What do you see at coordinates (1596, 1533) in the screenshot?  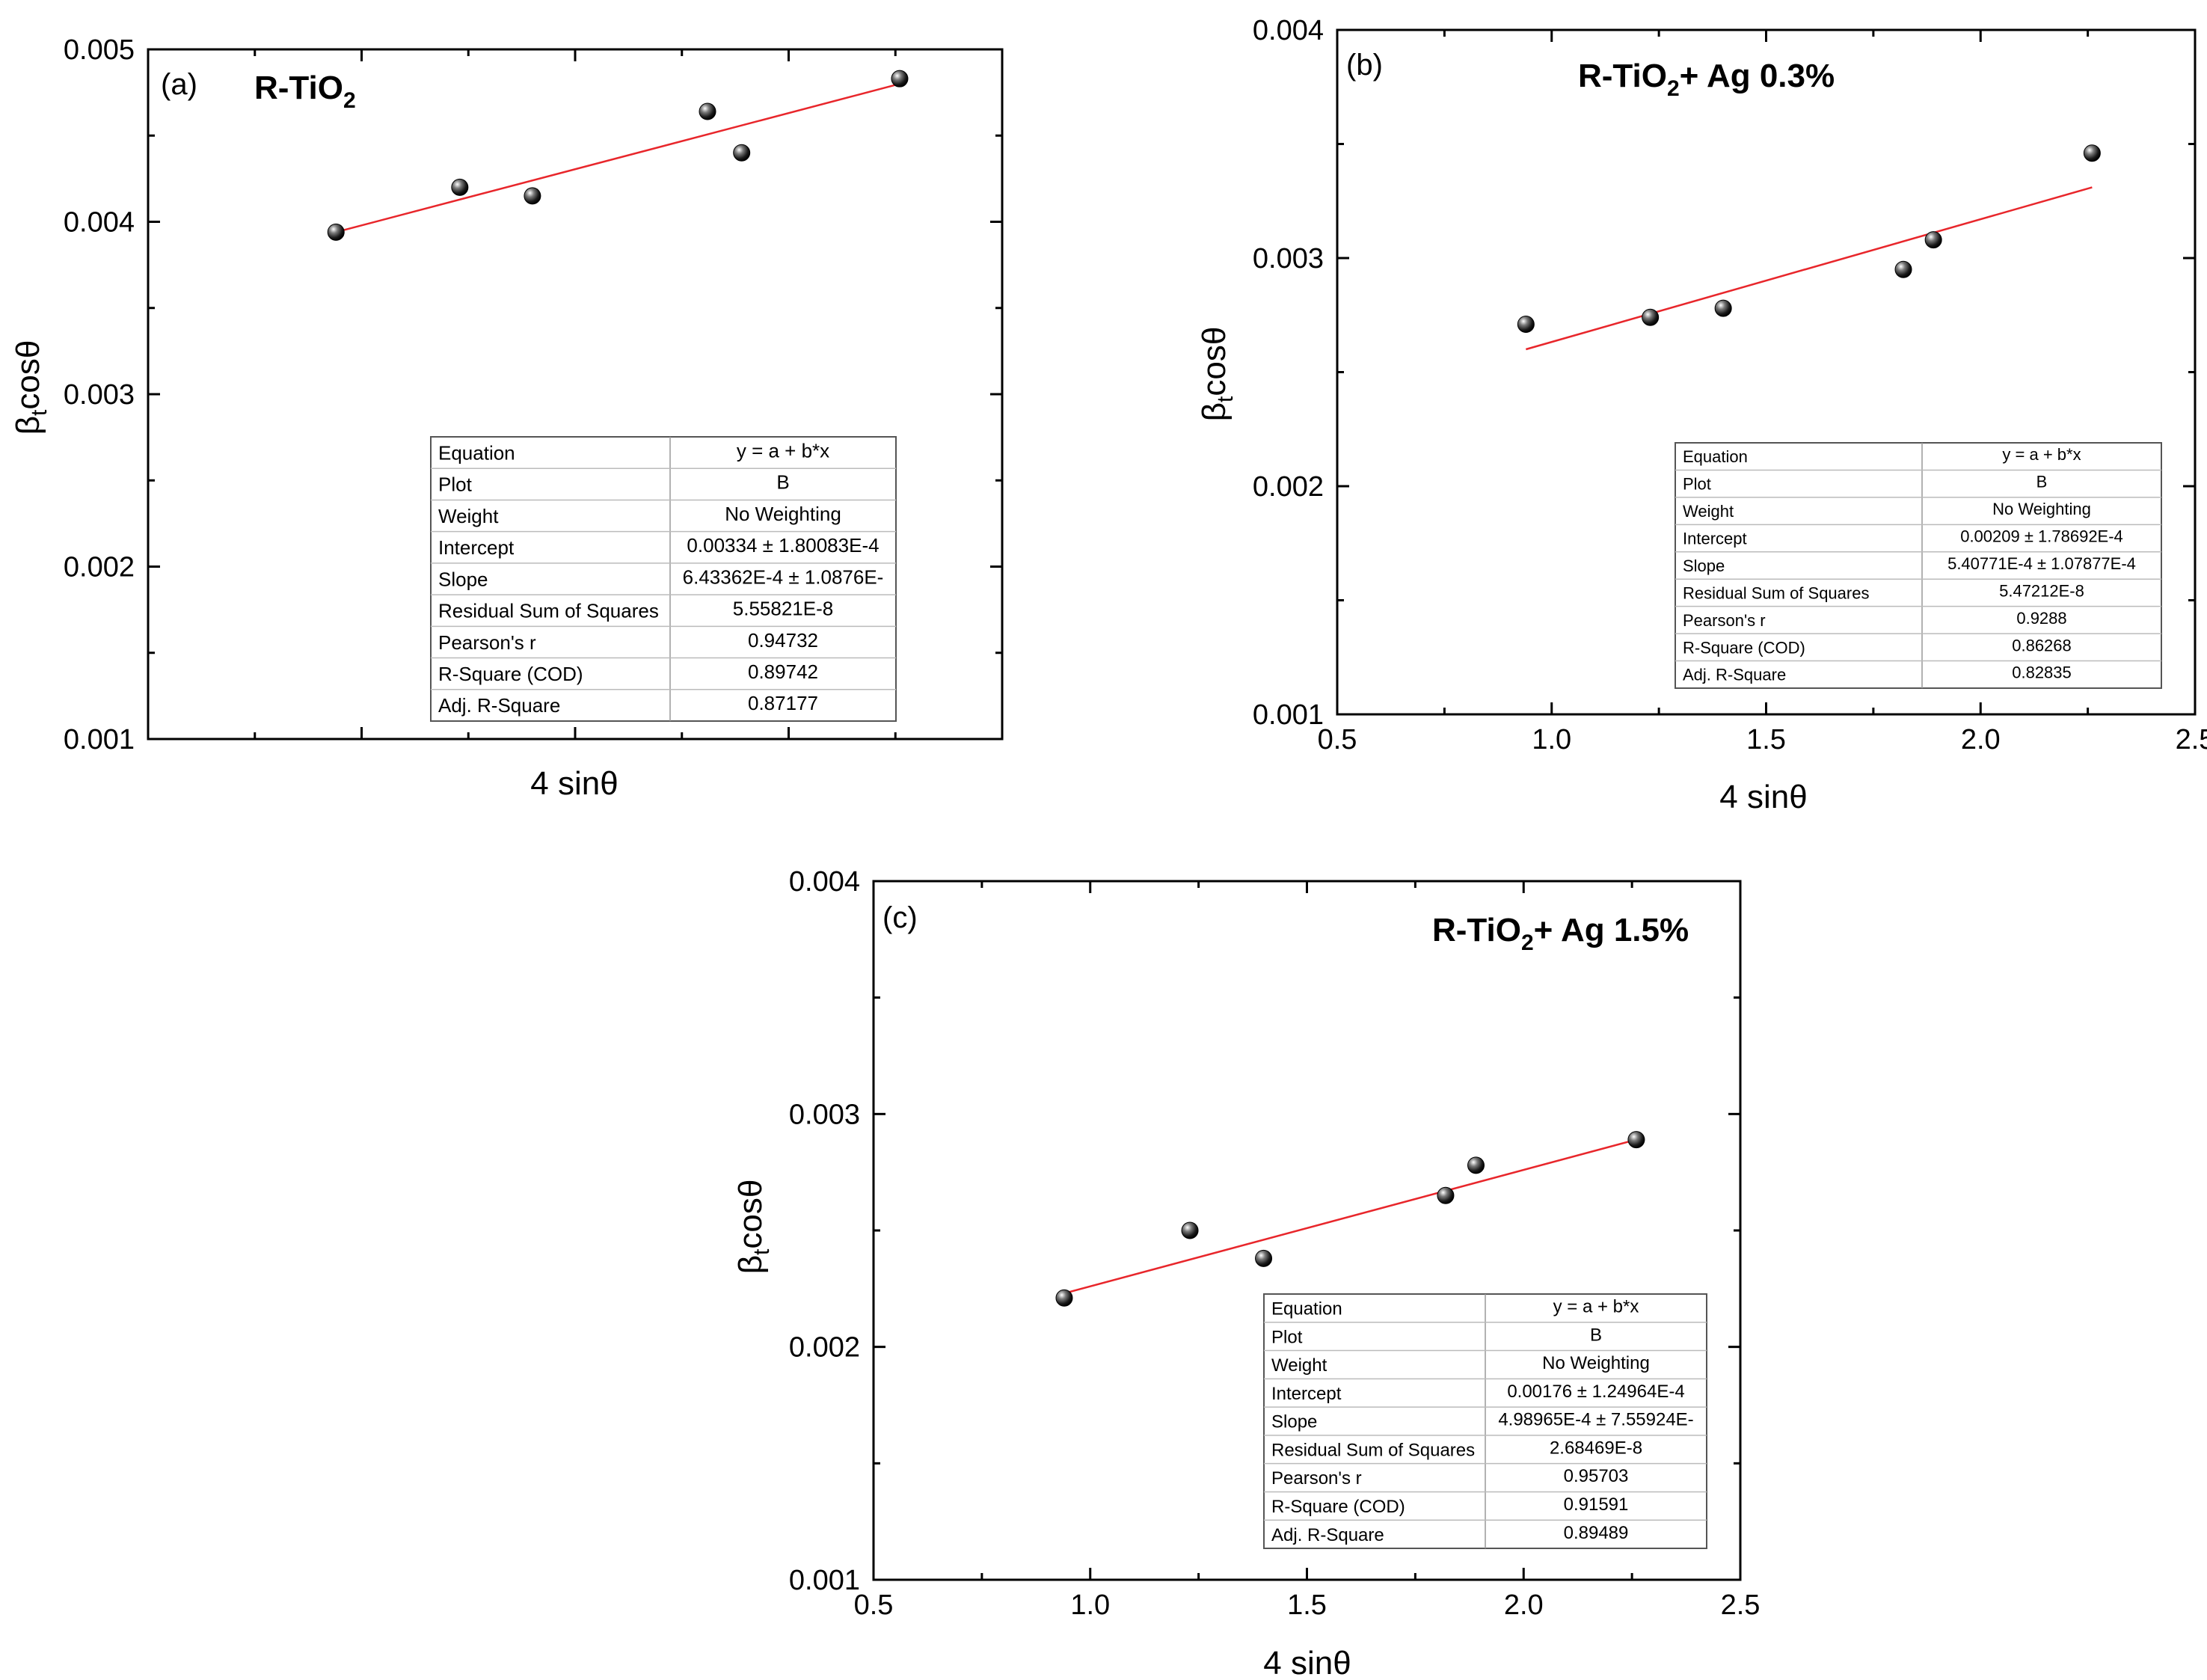 I see `stats-value: 0.89489` at bounding box center [1596, 1533].